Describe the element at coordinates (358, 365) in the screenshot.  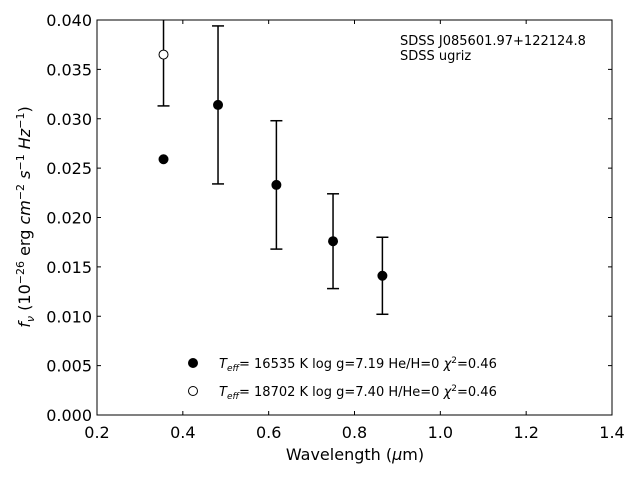
I see `legend-label-filled: Teff= 16535 K log g=7.19 He/H=0 χ2=0.46` at that location.